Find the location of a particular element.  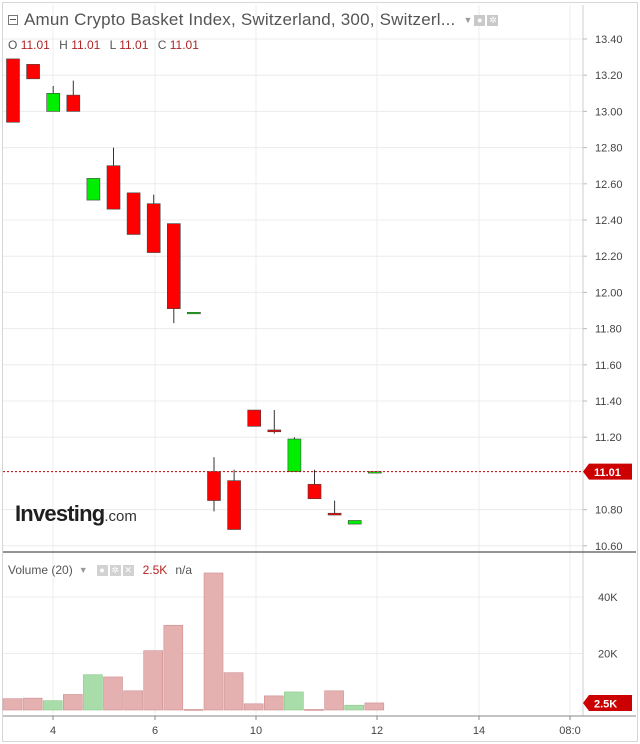

investing-logo: Investing.com is located at coordinates (76, 514).